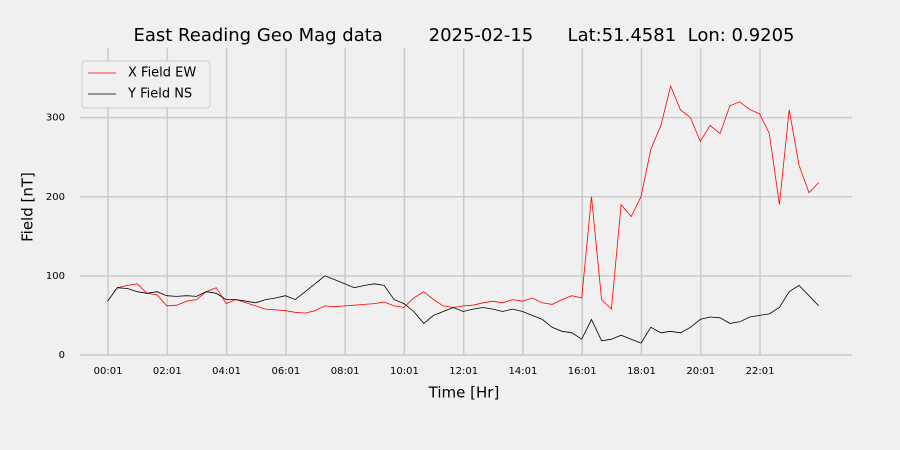 This screenshot has width=900, height=450. I want to click on x-tick-label: 18:01, so click(641, 371).